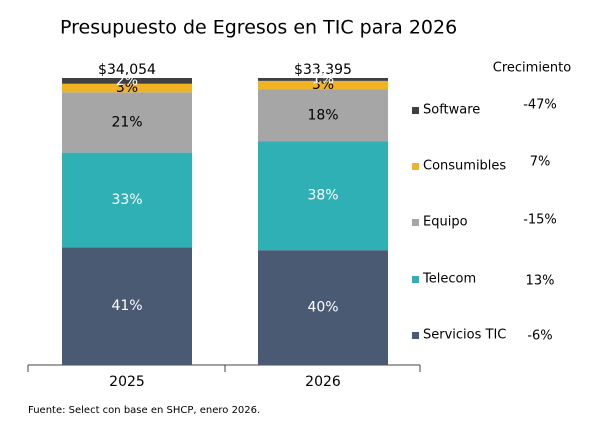  What do you see at coordinates (464, 166) in the screenshot?
I see `legend-label: Consumibles` at bounding box center [464, 166].